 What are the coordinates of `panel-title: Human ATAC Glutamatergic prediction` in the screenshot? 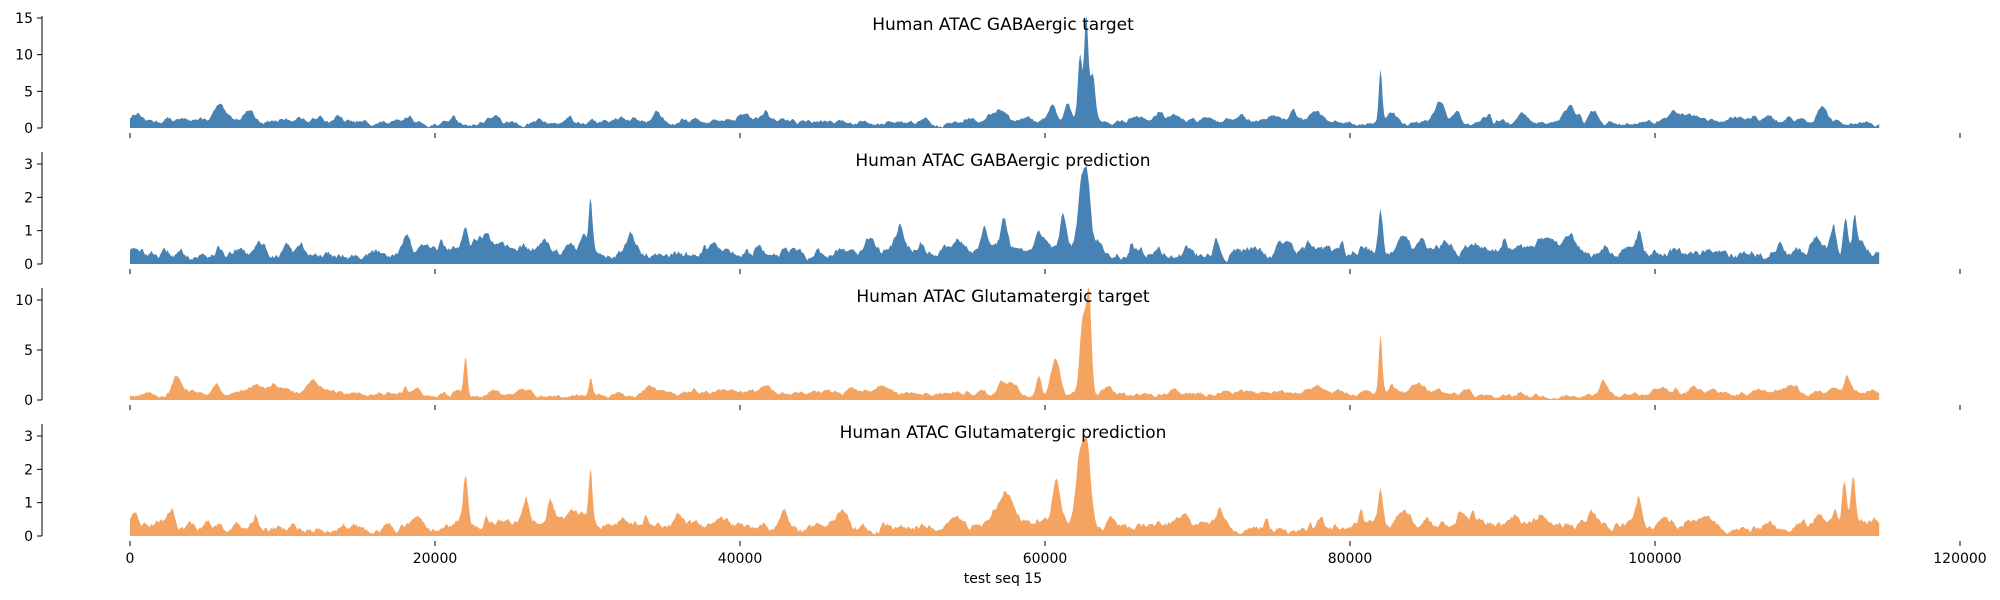 It's located at (1003, 433).